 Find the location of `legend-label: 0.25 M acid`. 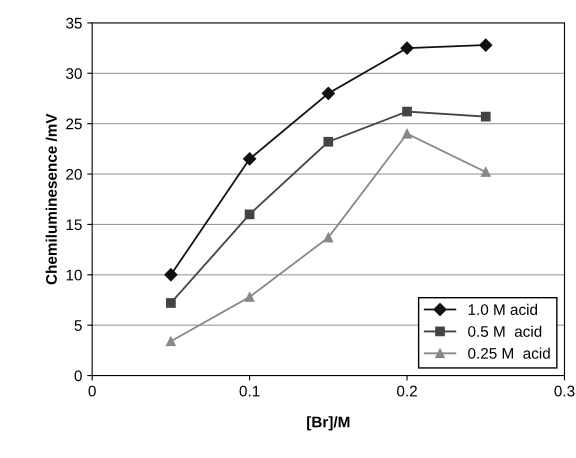

legend-label: 0.25 M acid is located at coordinates (509, 353).